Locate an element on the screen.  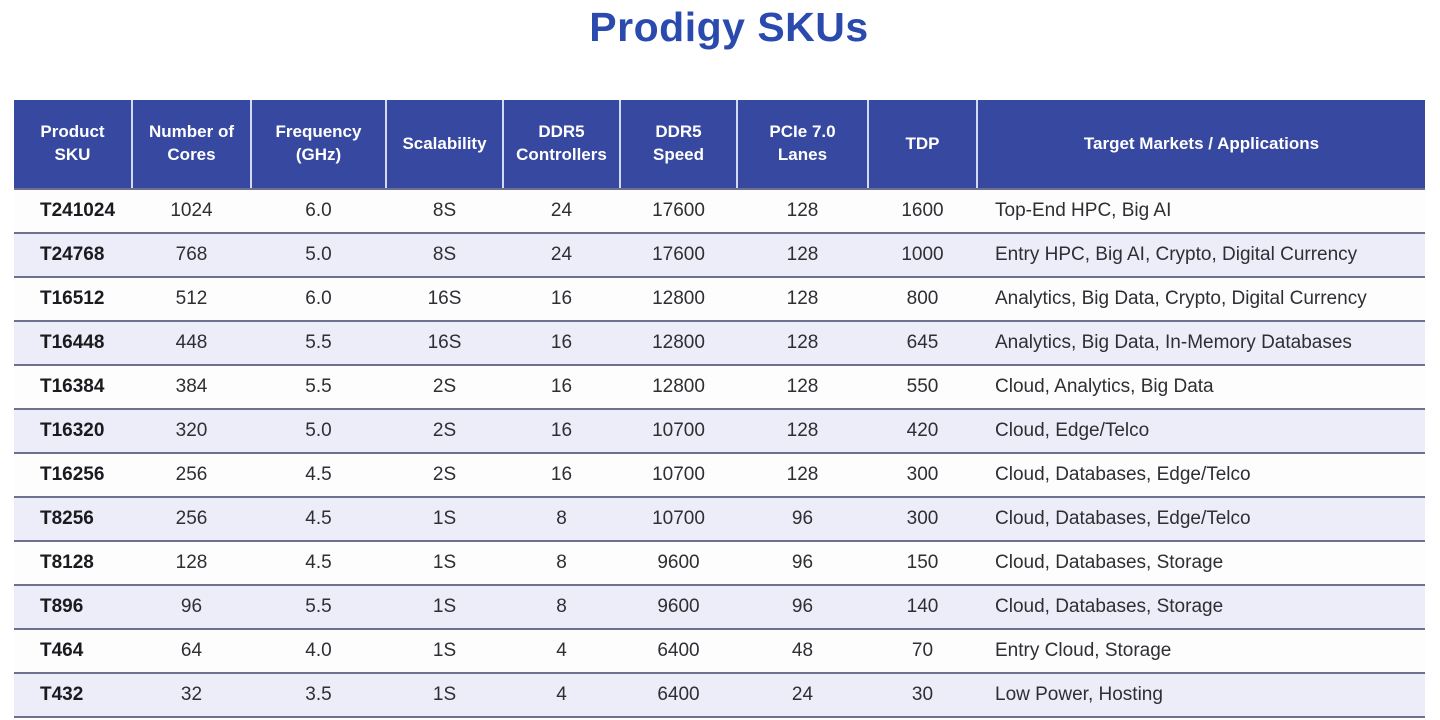
column-header-0: Product SKU is located at coordinates (73, 145).